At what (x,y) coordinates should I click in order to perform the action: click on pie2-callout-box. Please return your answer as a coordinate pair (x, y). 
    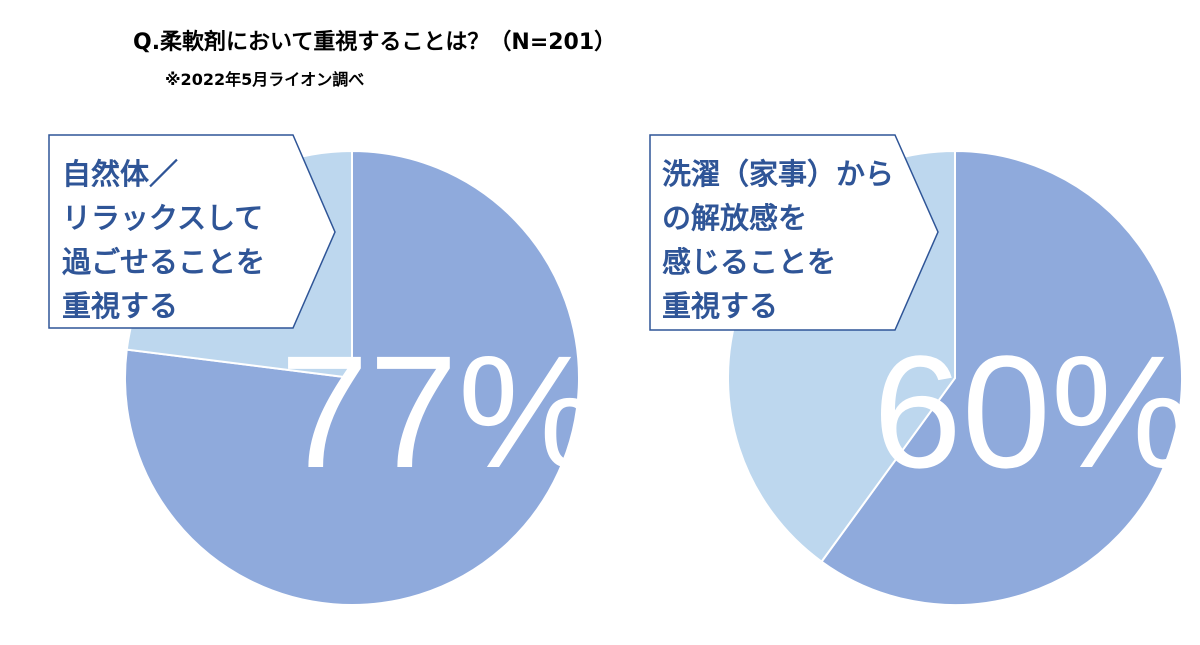
    Looking at the image, I should click on (794, 232).